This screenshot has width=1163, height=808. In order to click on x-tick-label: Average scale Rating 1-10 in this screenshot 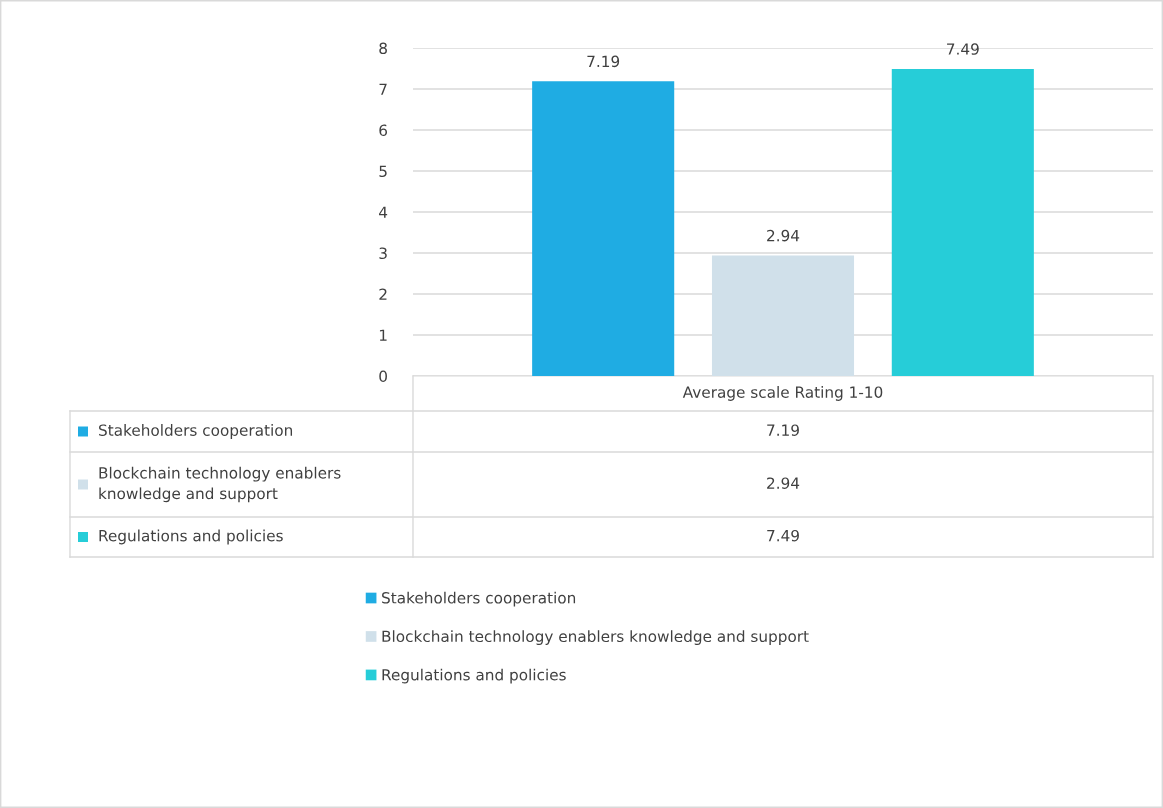, I will do `click(782, 393)`.